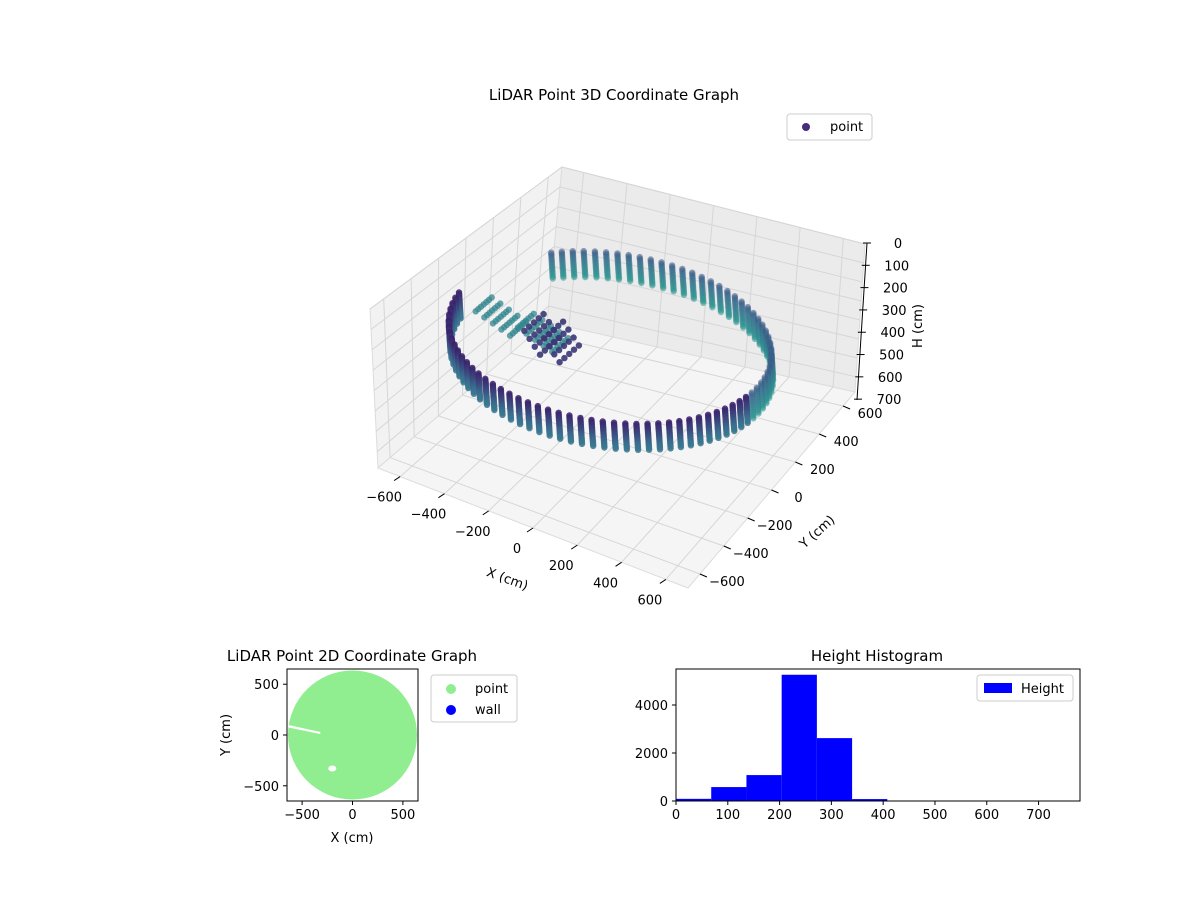 Image resolution: width=1200 pixels, height=900 pixels. Describe the element at coordinates (846, 127) in the screenshot. I see `legend-3d-label: point` at that location.